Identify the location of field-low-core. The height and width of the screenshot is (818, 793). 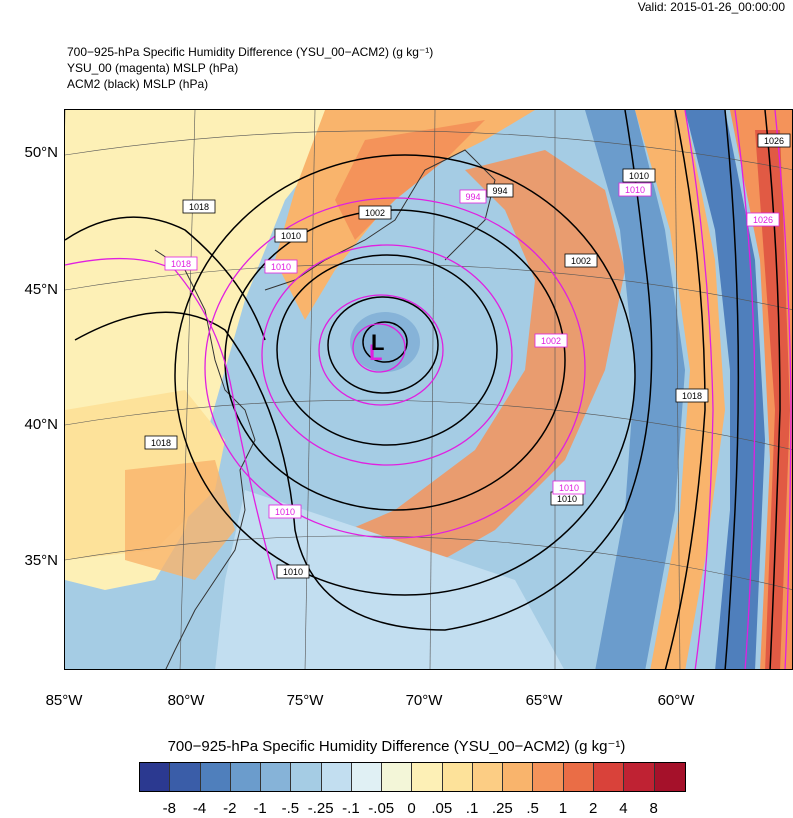
(385, 342).